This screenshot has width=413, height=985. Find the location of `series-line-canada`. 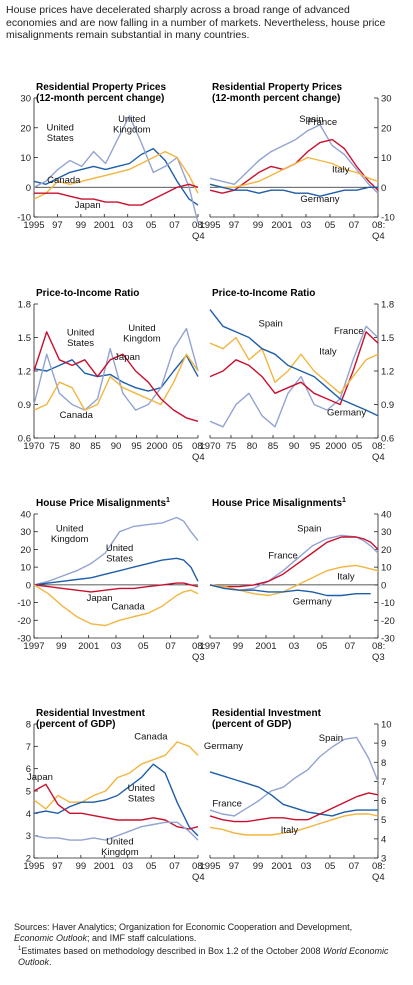

series-line-canada is located at coordinates (116, 775).